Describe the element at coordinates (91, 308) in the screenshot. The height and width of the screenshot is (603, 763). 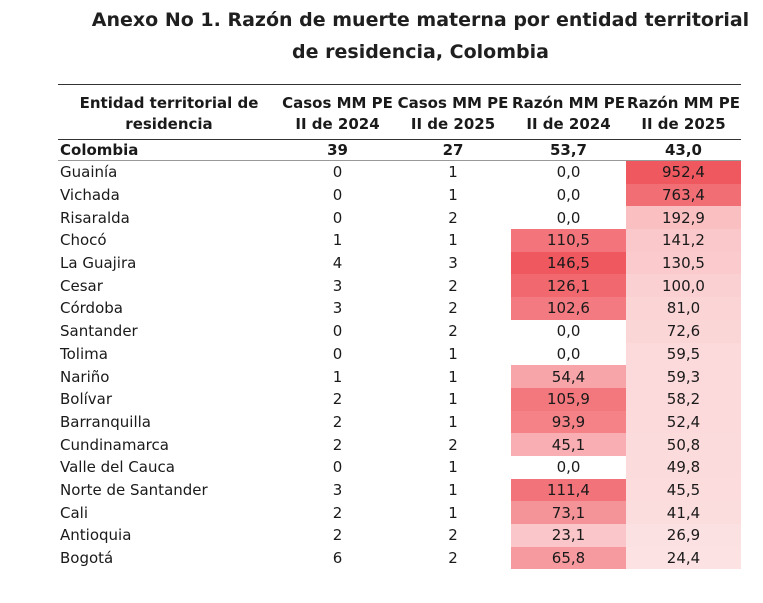
I see `entity-name-cell: Córdoba` at that location.